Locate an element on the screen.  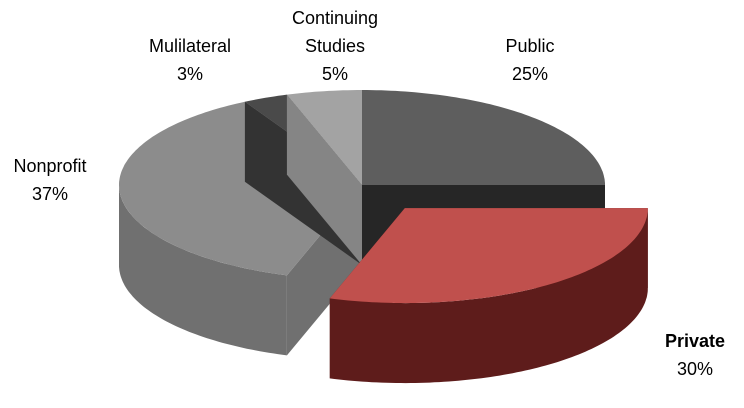
category-label: Private is located at coordinates (695, 341).